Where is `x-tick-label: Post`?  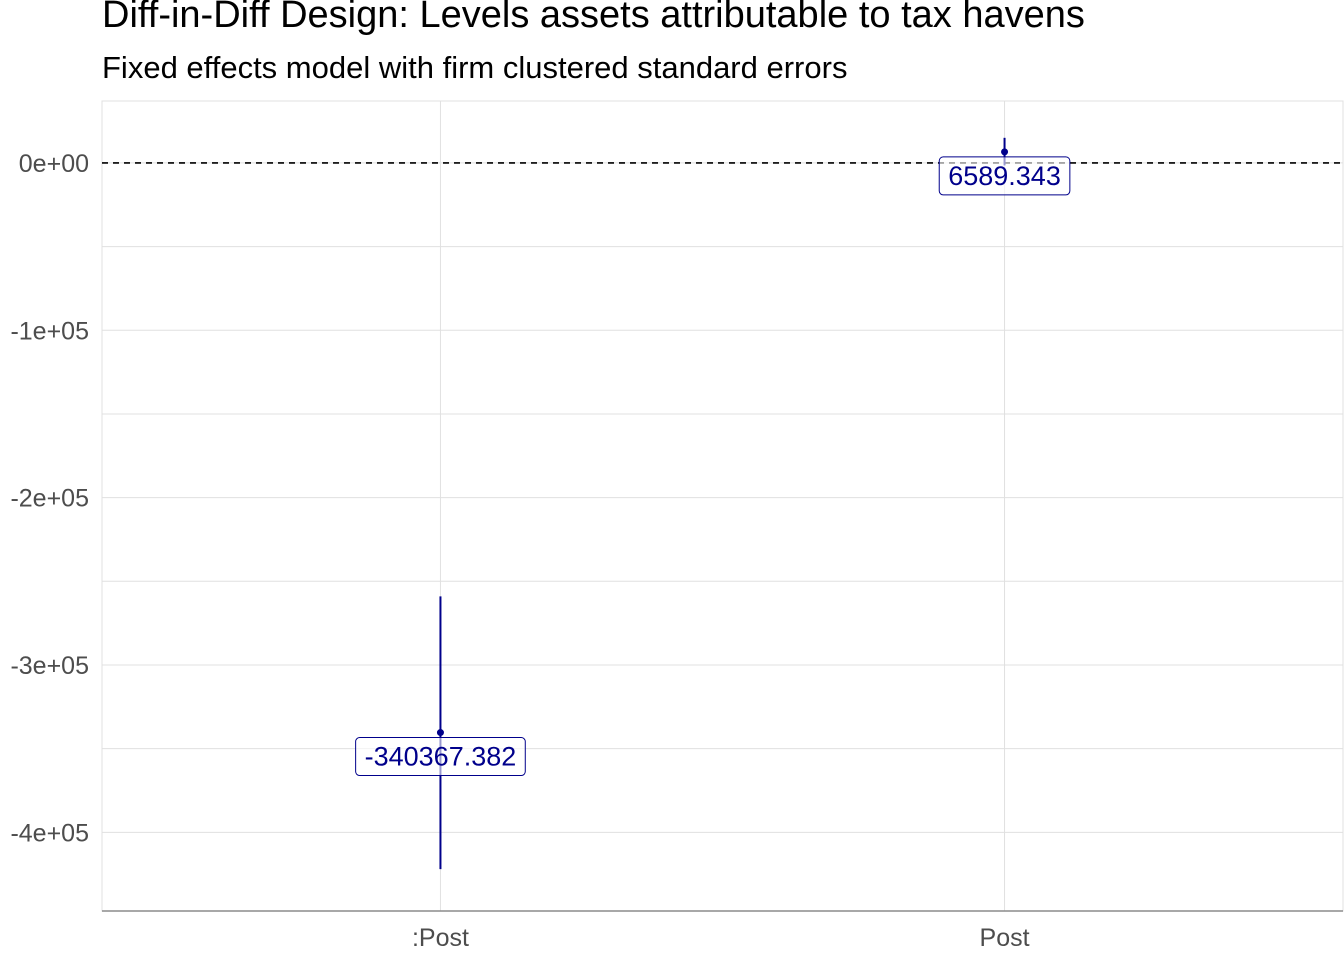 x-tick-label: Post is located at coordinates (1005, 938).